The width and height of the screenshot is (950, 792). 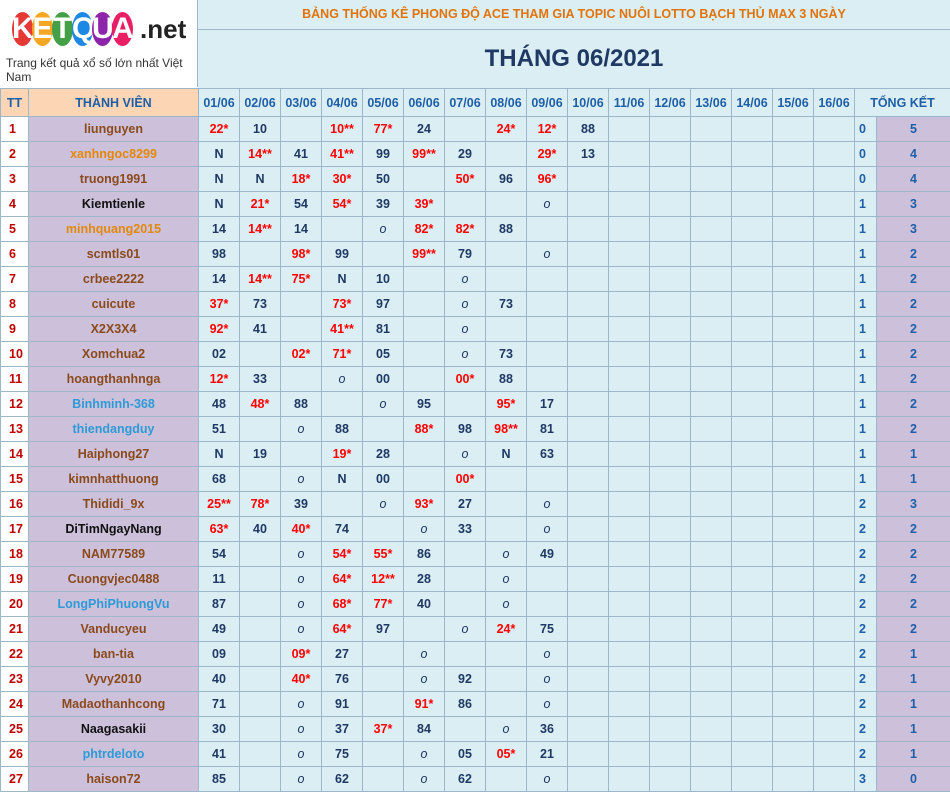 What do you see at coordinates (113, 229) in the screenshot?
I see `member-name: minhquang2015` at bounding box center [113, 229].